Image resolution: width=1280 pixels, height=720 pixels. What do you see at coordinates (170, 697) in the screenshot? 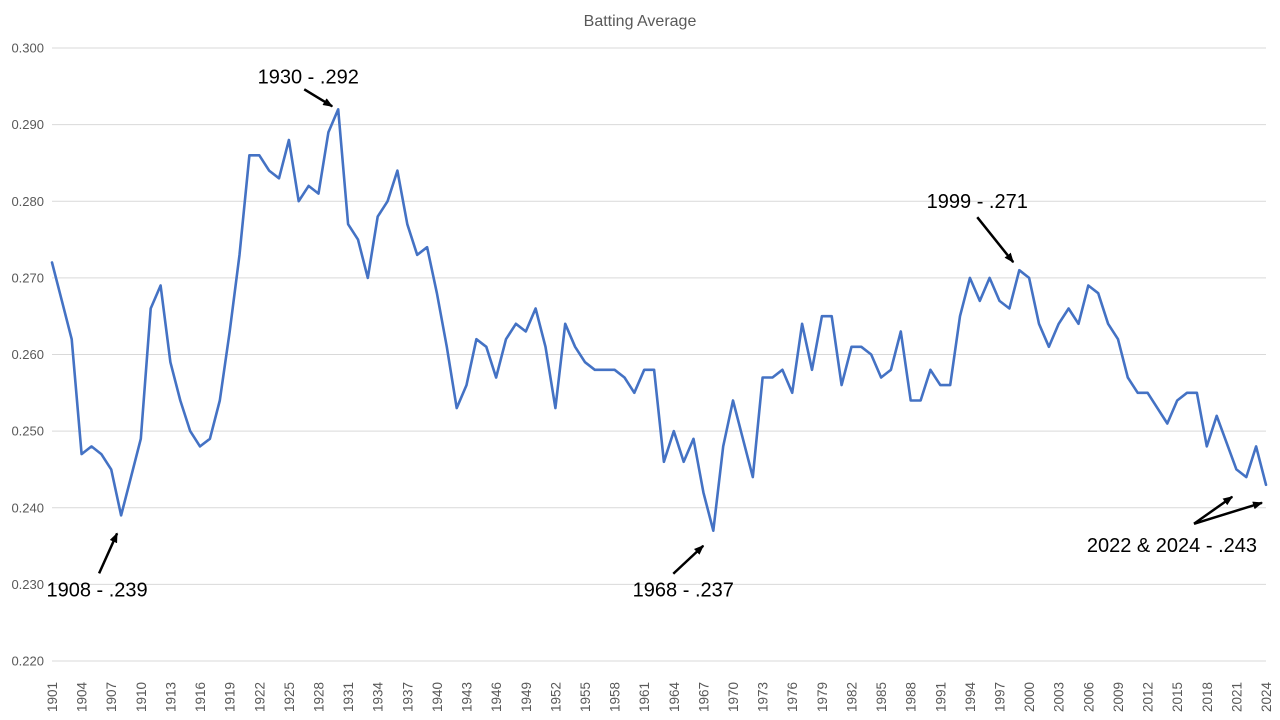
I see `x-tick-label: 1913` at bounding box center [170, 697].